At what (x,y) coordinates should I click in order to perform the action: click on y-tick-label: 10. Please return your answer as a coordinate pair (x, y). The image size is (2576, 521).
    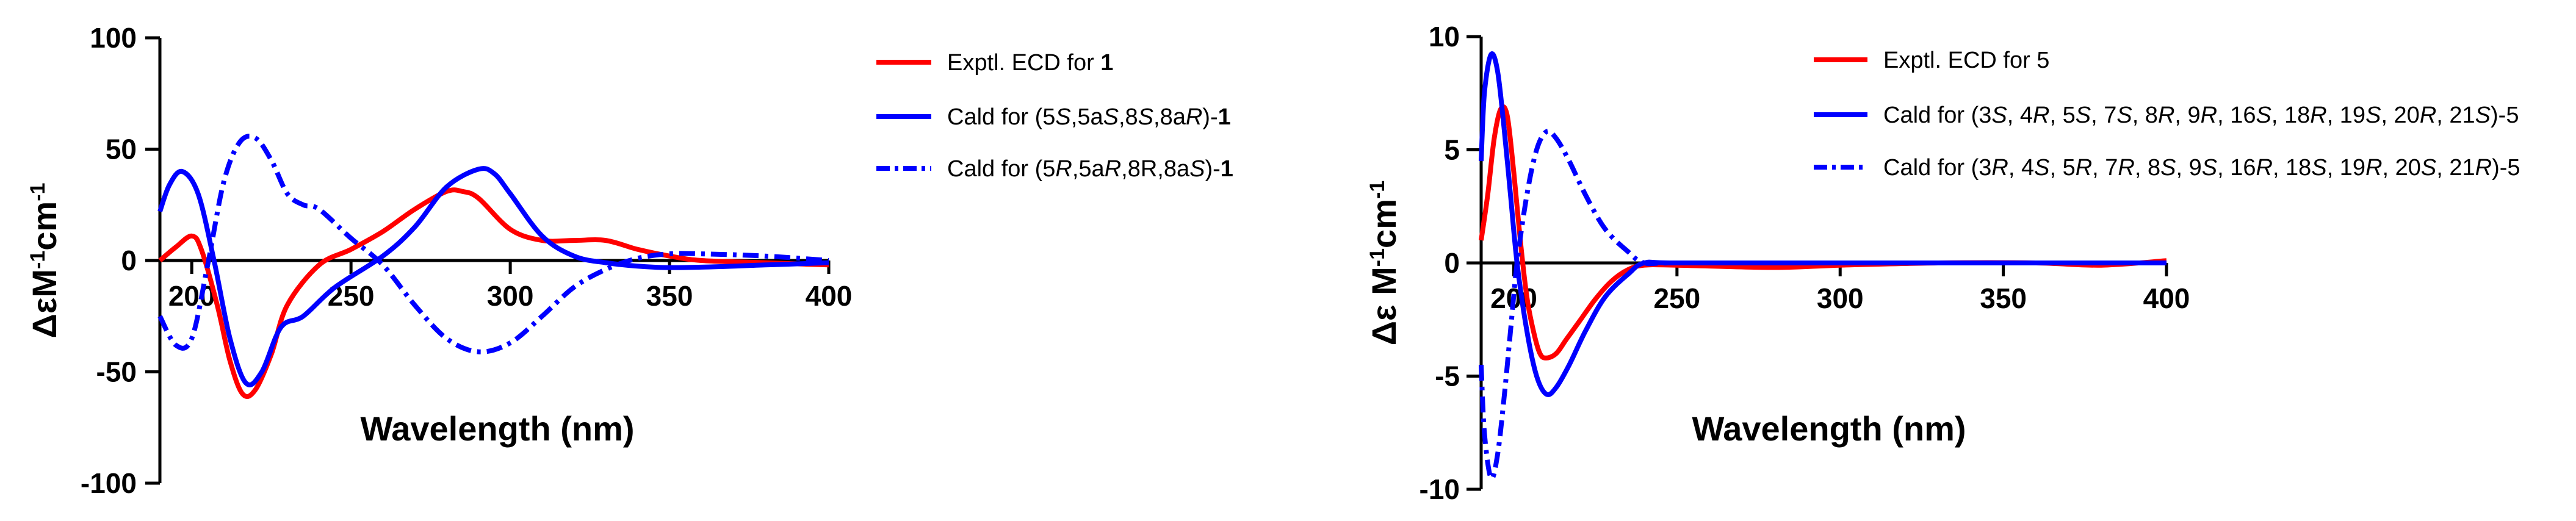
    Looking at the image, I should click on (1444, 36).